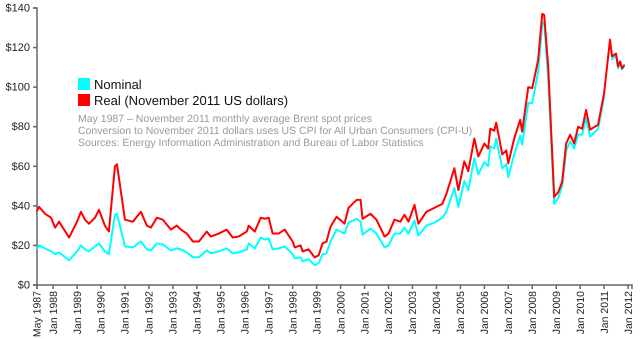  What do you see at coordinates (532, 312) in the screenshot?
I see `x-tick-label: Jan 2008` at bounding box center [532, 312].